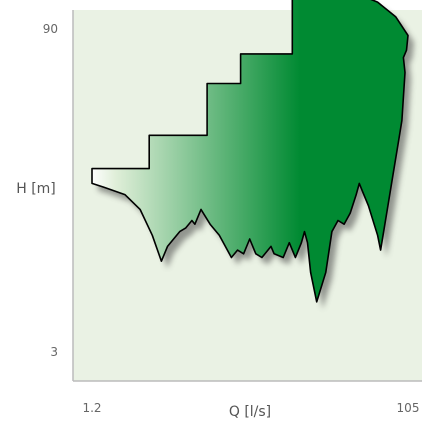 This screenshot has height=426, width=422. Describe the element at coordinates (91, 408) in the screenshot. I see `x-tick-label-left: 1.2` at that location.